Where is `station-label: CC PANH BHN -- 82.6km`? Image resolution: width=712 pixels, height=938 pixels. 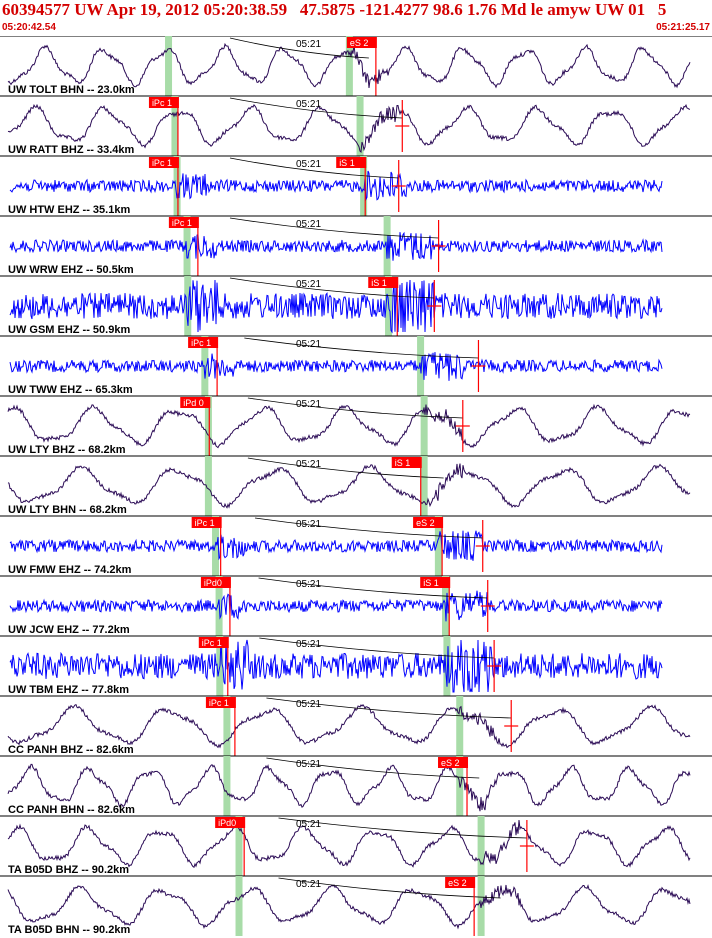
station-label: CC PANH BHN -- 82.6km is located at coordinates (71, 810).